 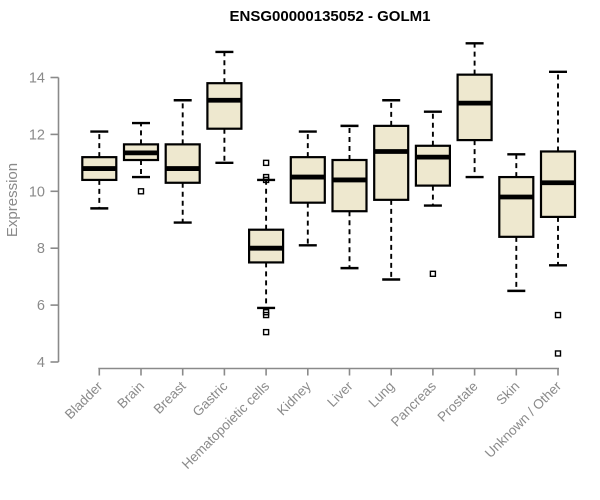 What do you see at coordinates (340, 394) in the screenshot?
I see `x-tick-label: Liver` at bounding box center [340, 394].